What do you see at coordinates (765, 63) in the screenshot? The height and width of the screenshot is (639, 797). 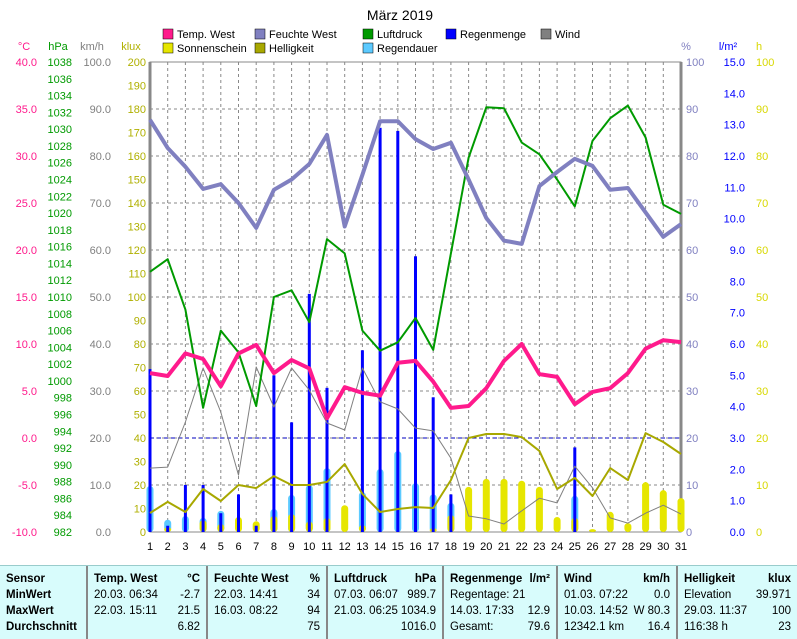 I see `axis-tick-label-hours: 100` at bounding box center [765, 63].